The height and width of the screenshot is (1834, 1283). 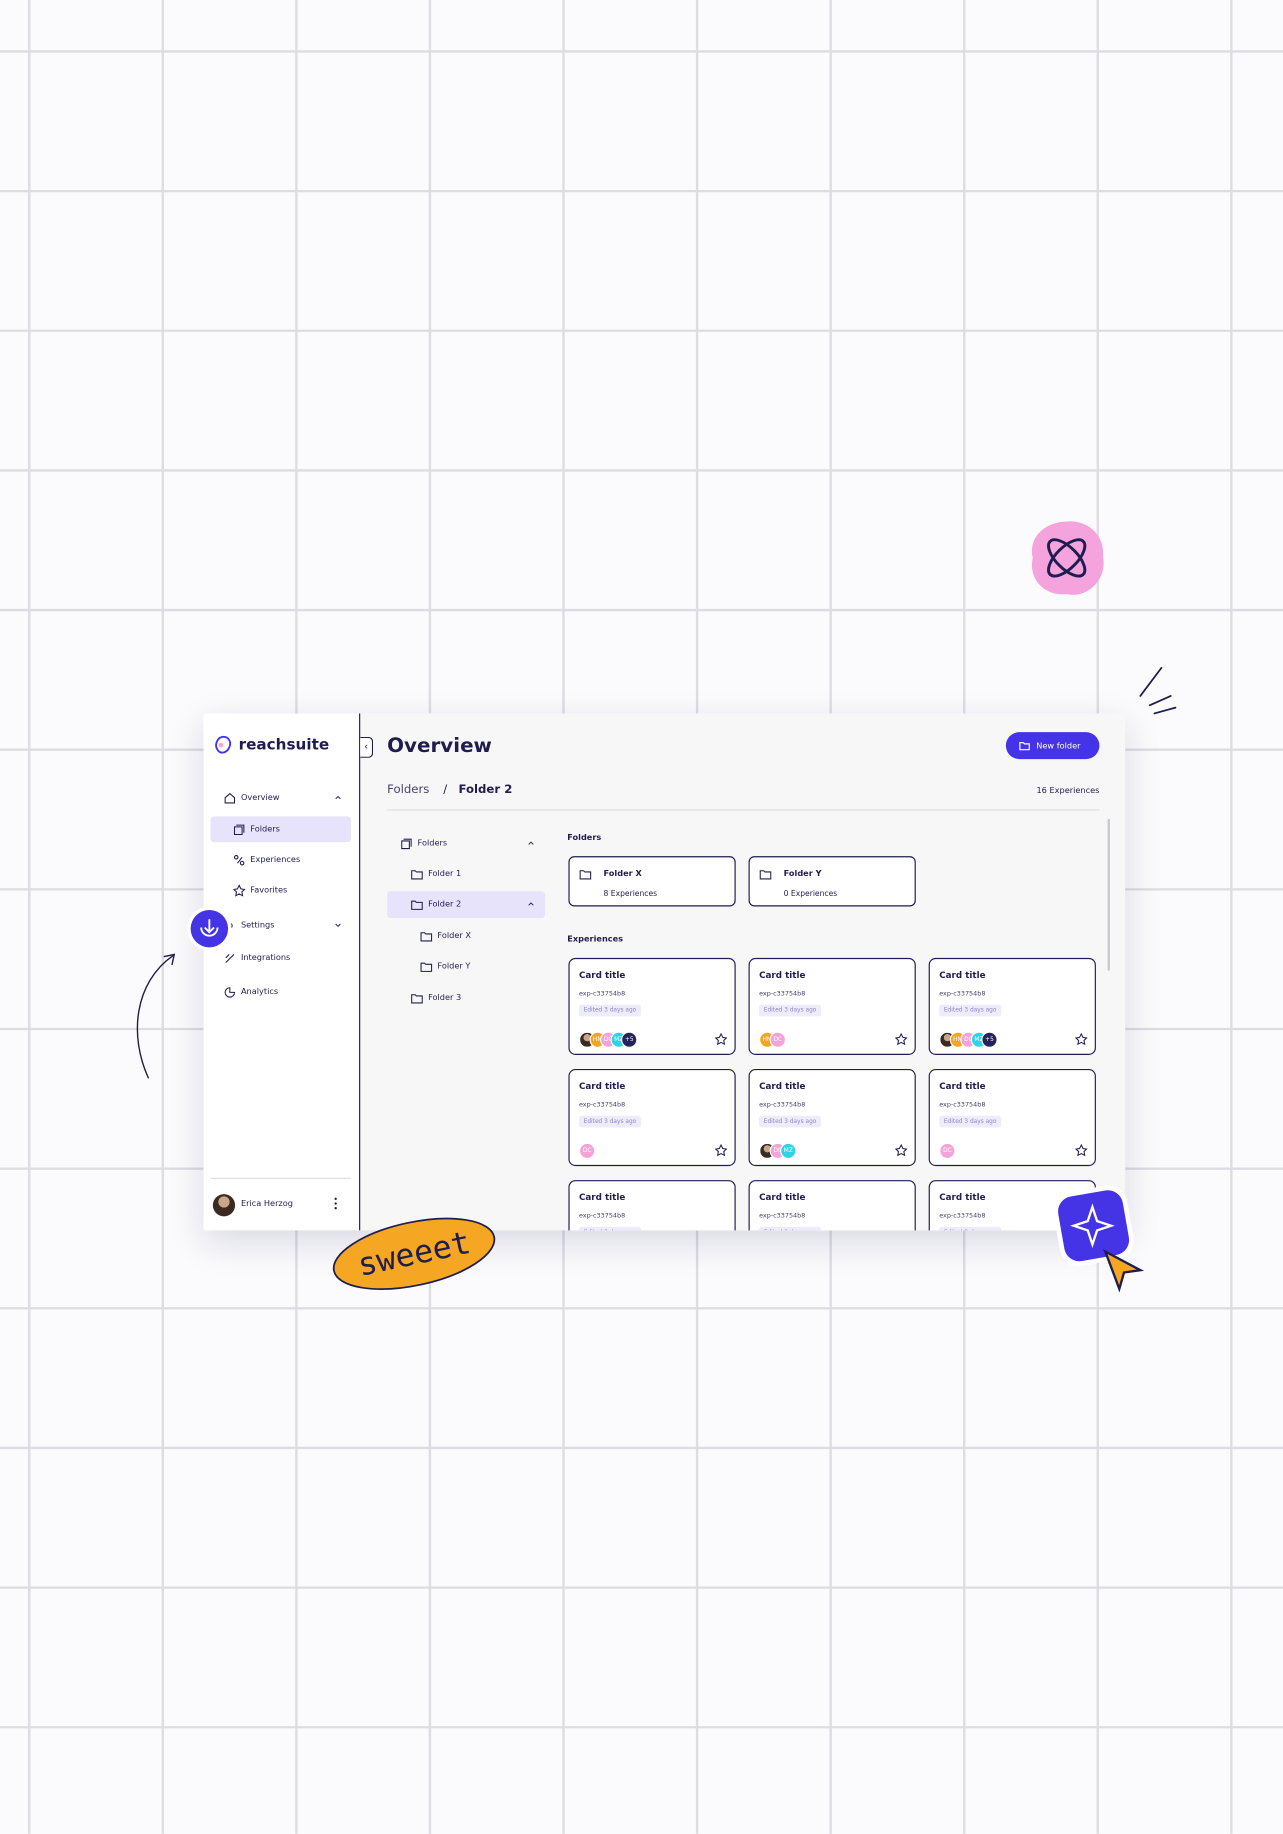 What do you see at coordinates (652, 881) in the screenshot?
I see `folder-card: Folder X 8 Experiences` at bounding box center [652, 881].